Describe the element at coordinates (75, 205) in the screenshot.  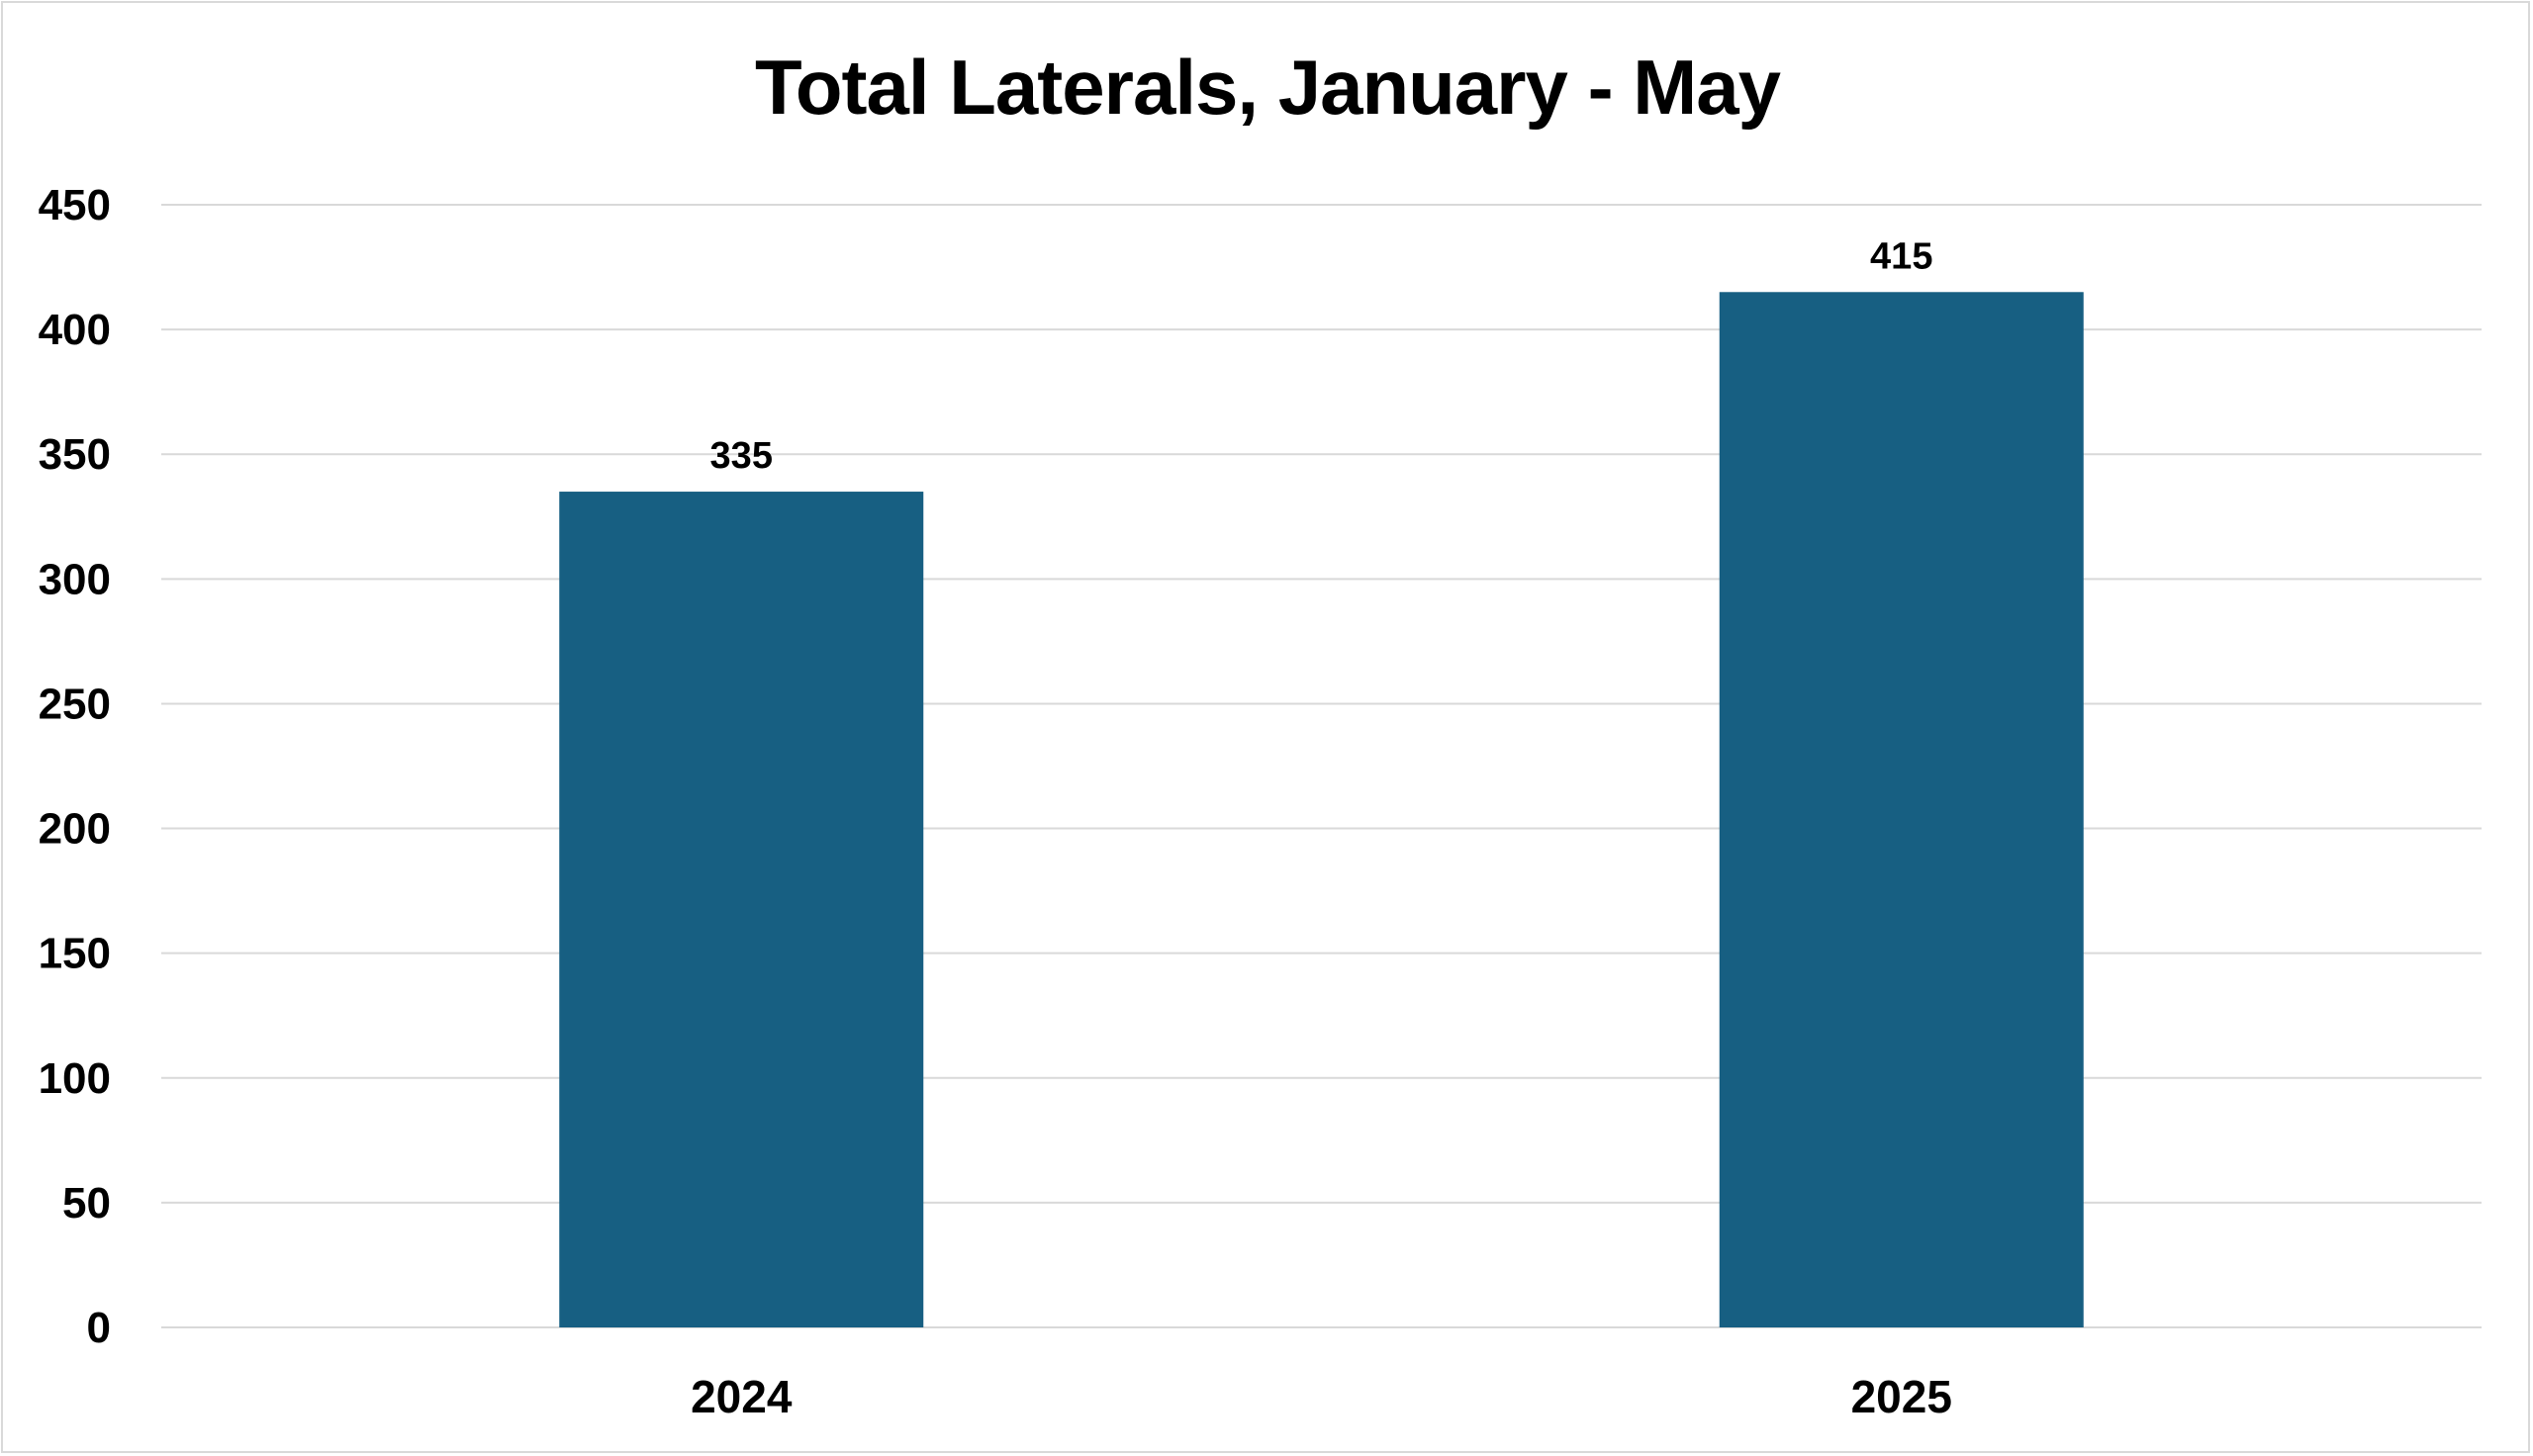
I see `y-tick-label: 450` at that location.